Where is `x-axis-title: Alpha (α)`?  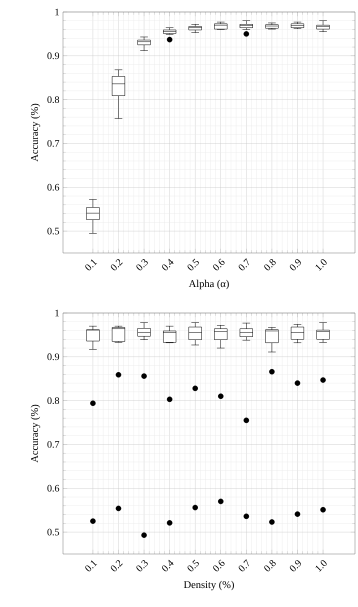 x-axis-title: Alpha (α) is located at coordinates (208, 285).